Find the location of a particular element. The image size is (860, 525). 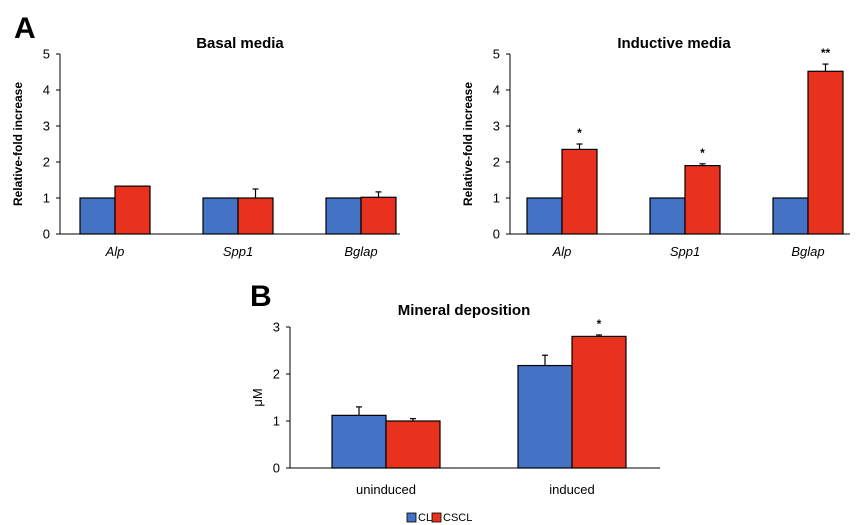

inductive-bar-cscl-bglap is located at coordinates (825, 152).